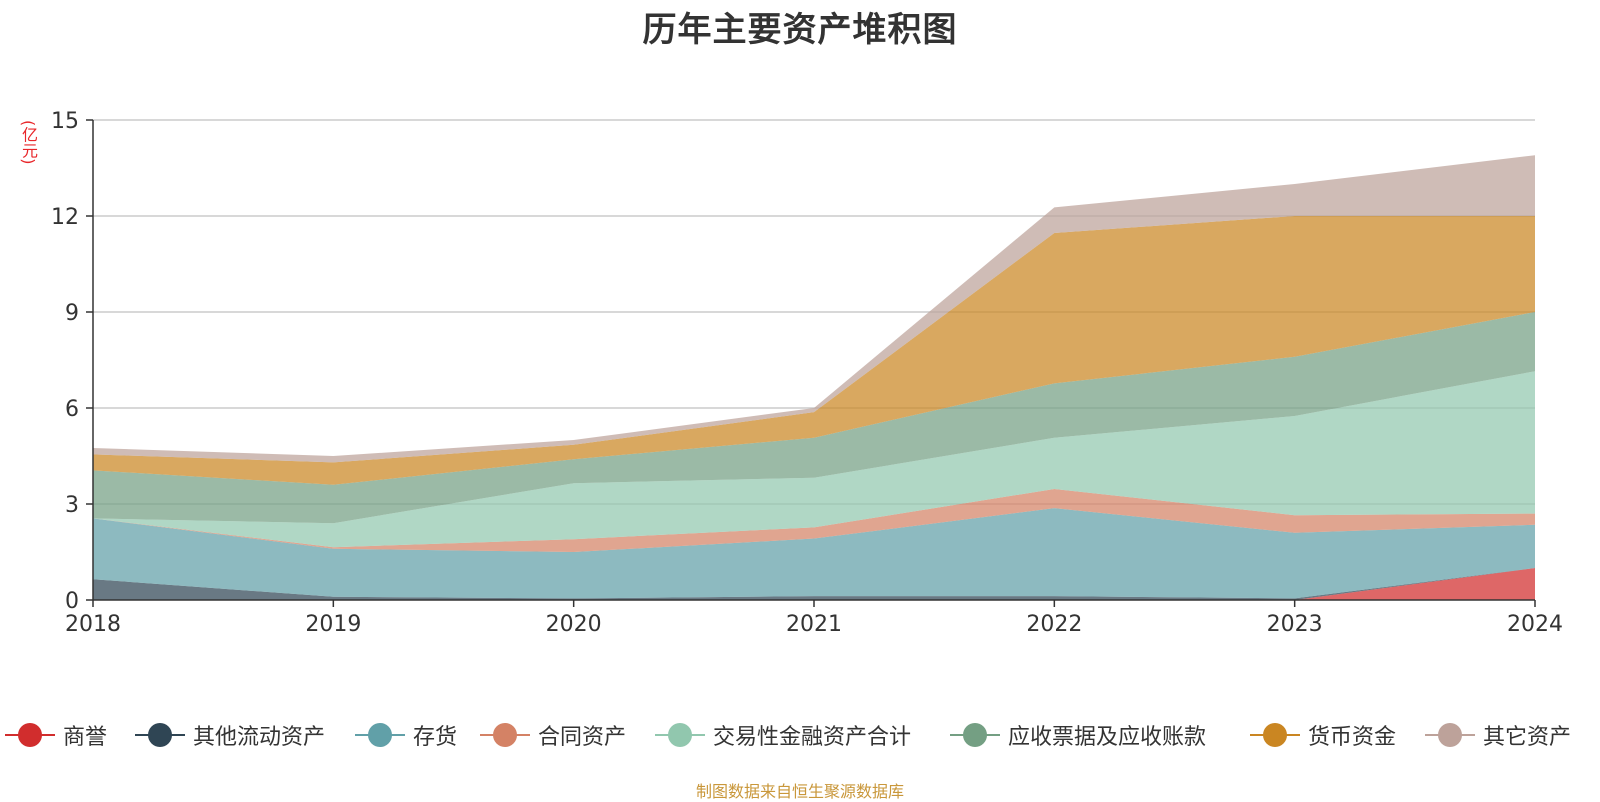  Describe the element at coordinates (72, 409) in the screenshot. I see `y-tick-label: 6` at that location.